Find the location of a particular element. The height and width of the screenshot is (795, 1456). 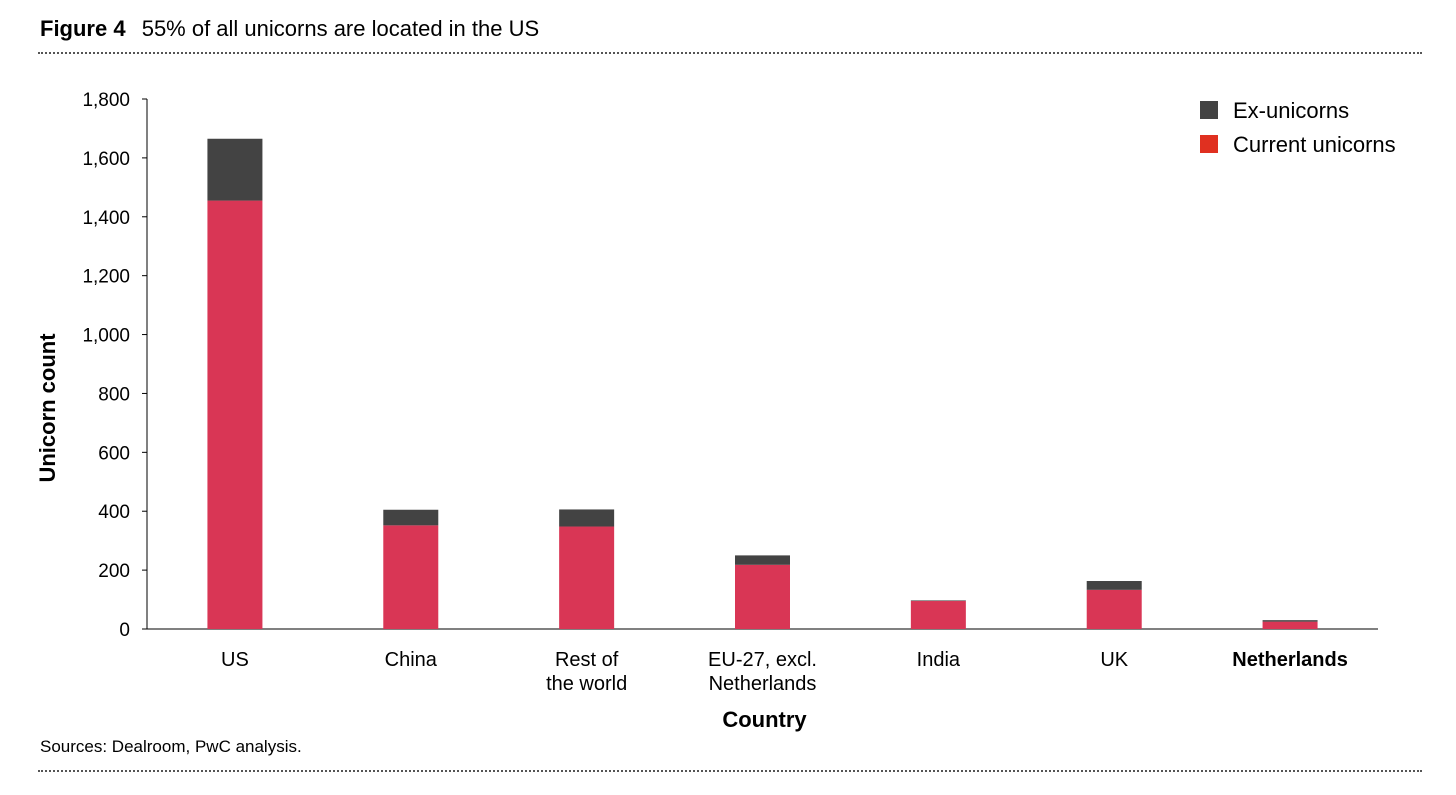

y-tick-label: 200 is located at coordinates (114, 571).